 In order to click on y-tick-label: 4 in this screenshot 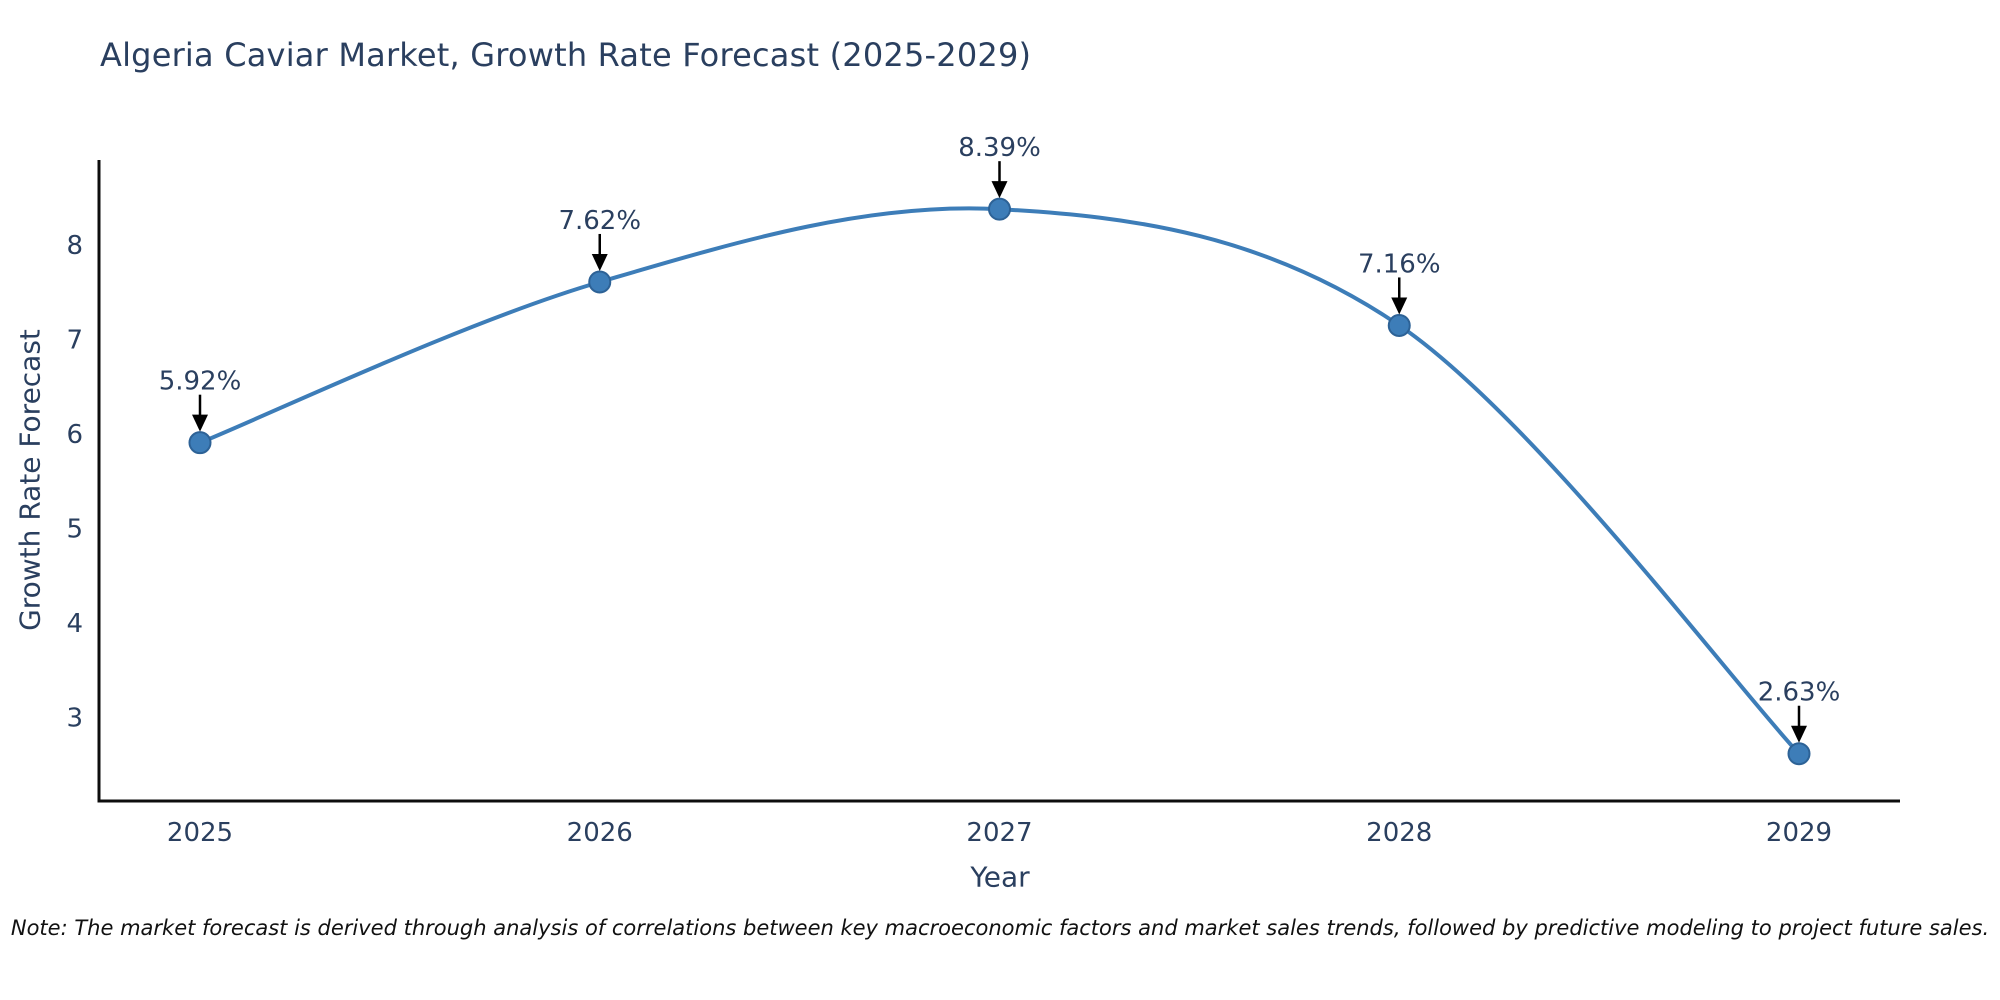, I will do `click(74, 624)`.